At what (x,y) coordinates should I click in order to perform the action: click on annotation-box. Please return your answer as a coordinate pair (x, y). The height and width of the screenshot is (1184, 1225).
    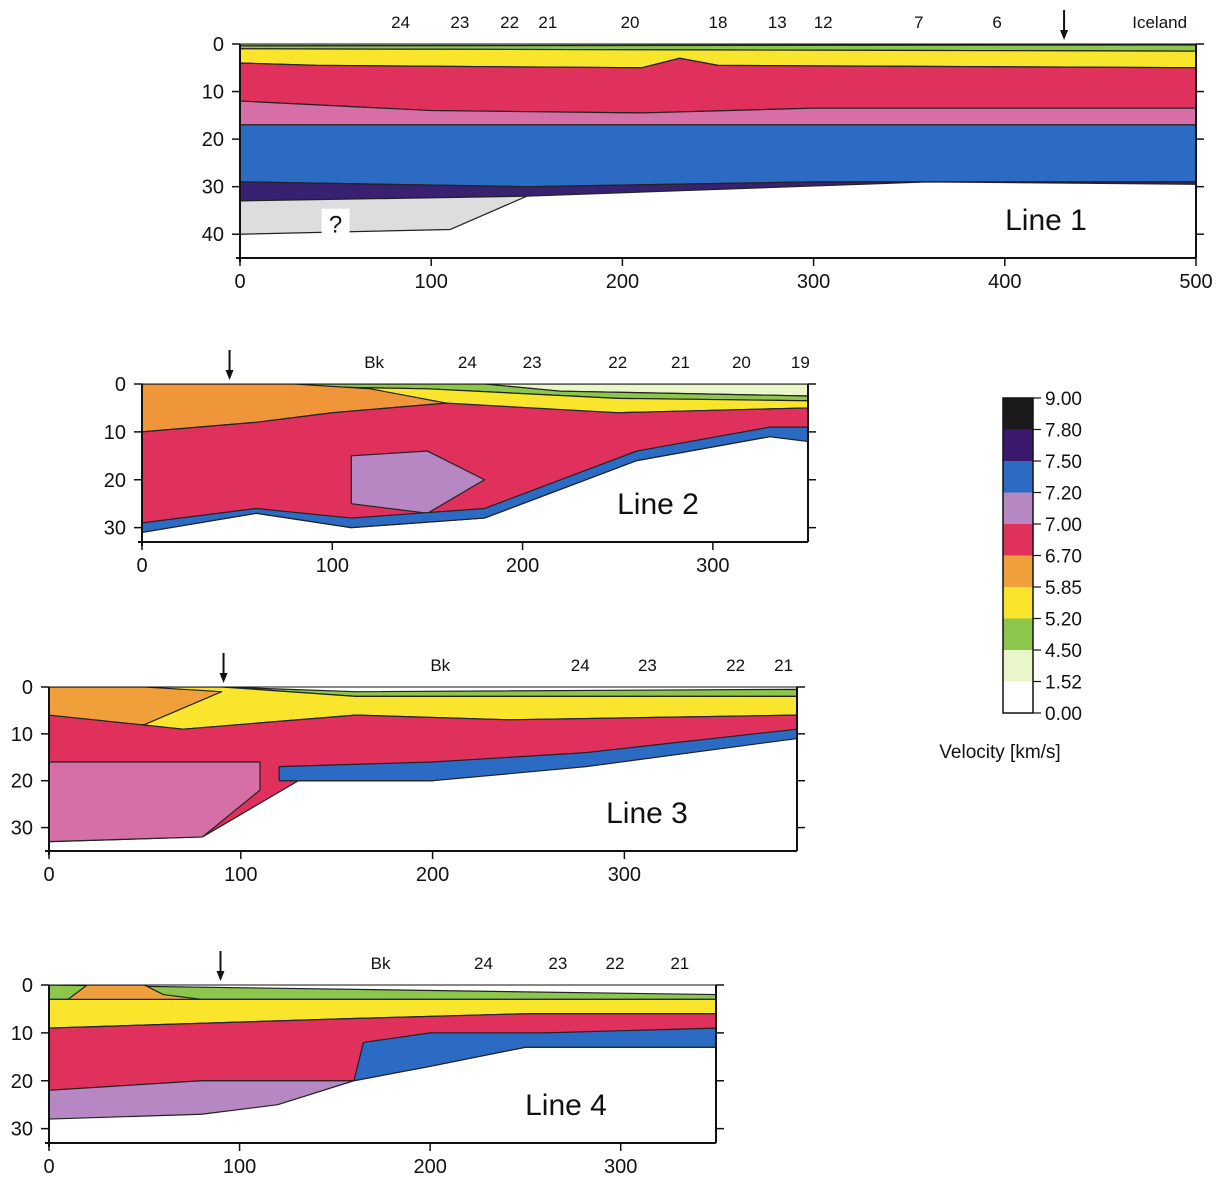
    Looking at the image, I should click on (335, 223).